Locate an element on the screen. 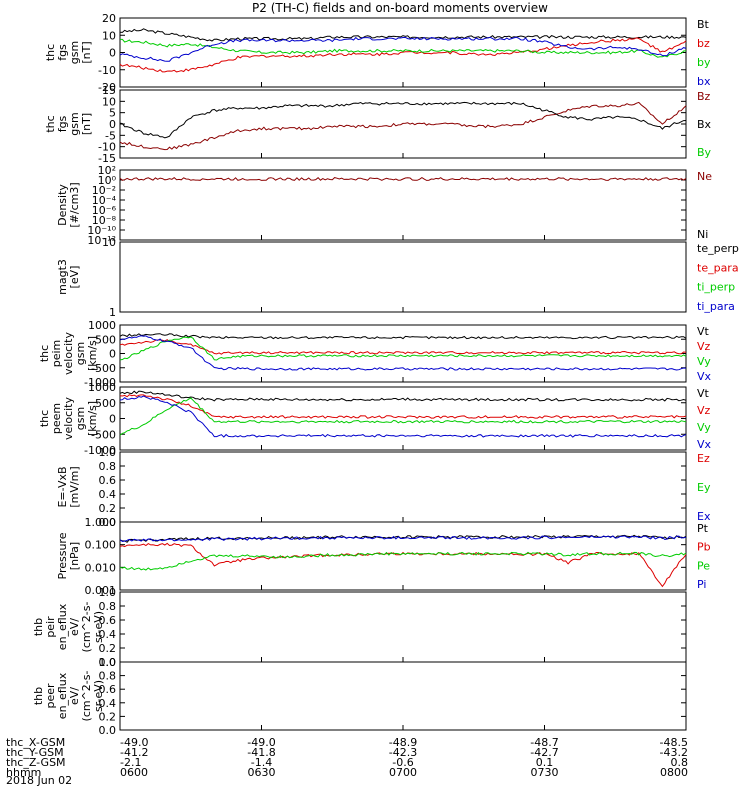  legend-Vy: Vy is located at coordinates (704, 427).